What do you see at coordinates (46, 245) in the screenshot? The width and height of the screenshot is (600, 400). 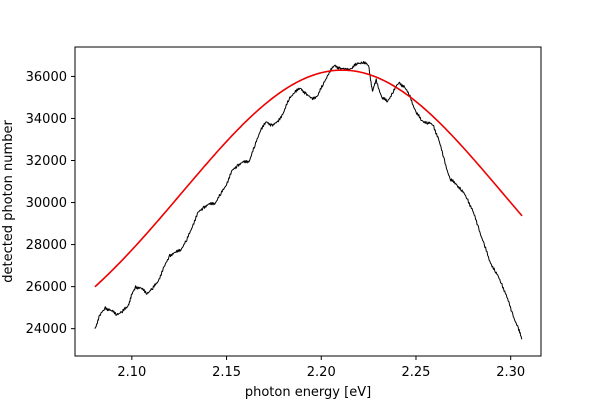 I see `y-tick-label: 28000` at bounding box center [46, 245].